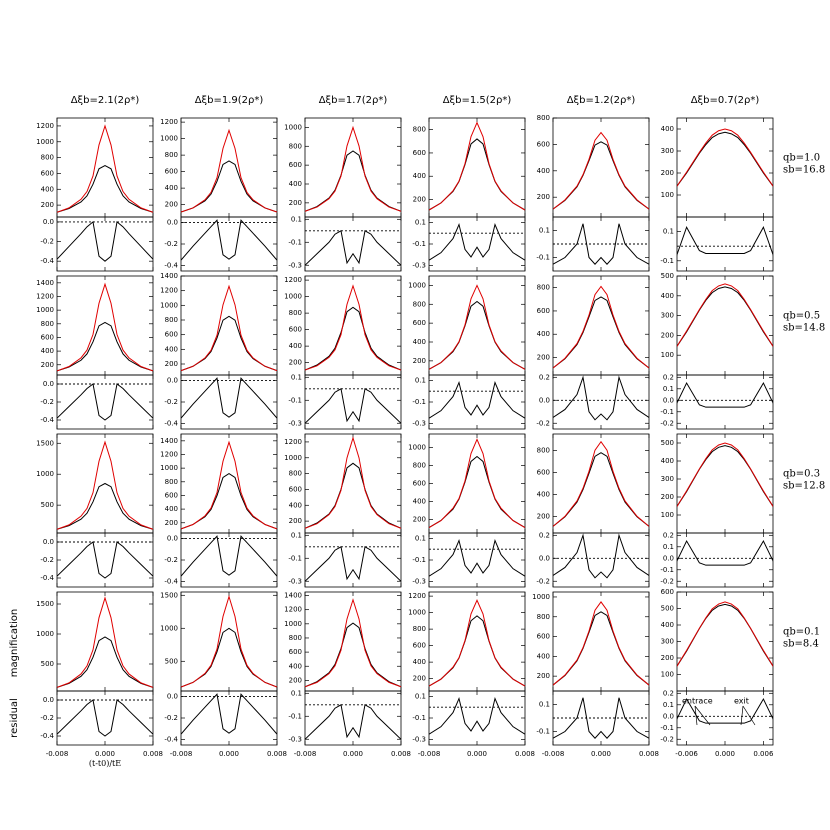 The image size is (830, 830). What do you see at coordinates (171, 482) in the screenshot?
I see `y-tick-label: 800` at bounding box center [171, 482].